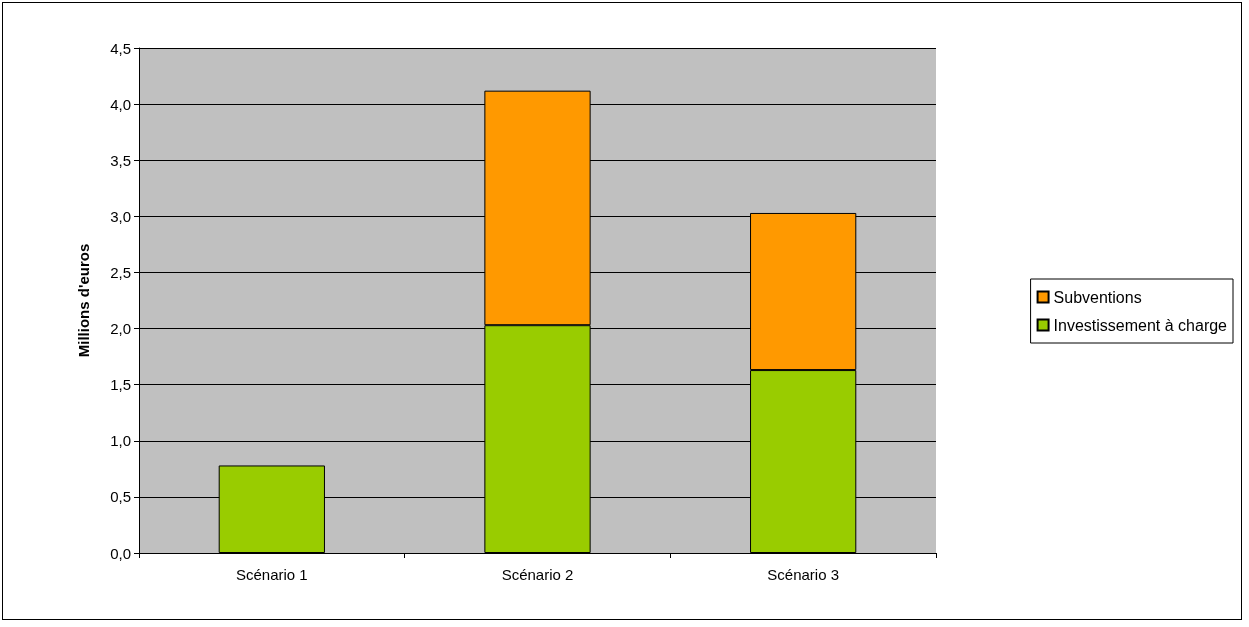 Image resolution: width=1249 pixels, height=627 pixels. Describe the element at coordinates (1140, 325) in the screenshot. I see `legend-label: Investissement à charge` at that location.